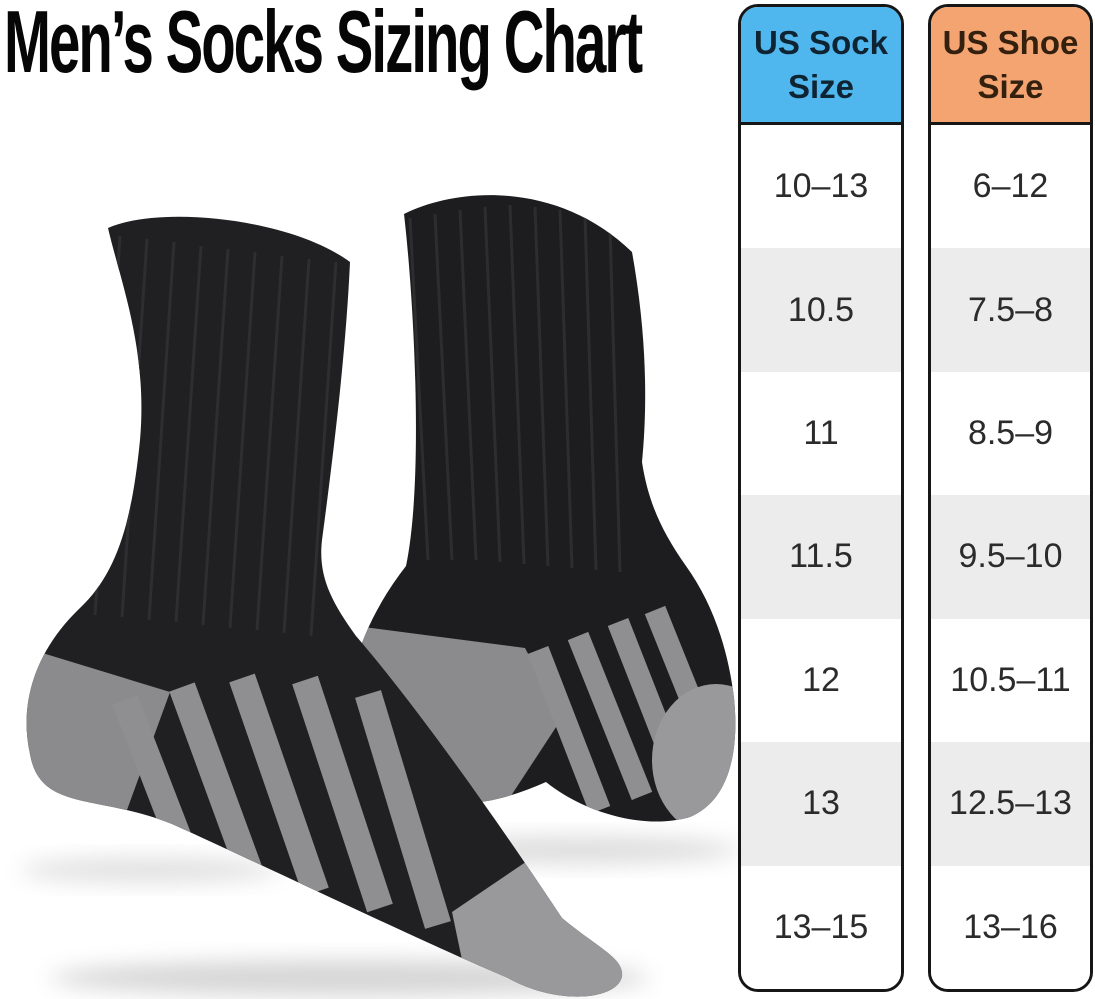 The image size is (1095, 999). What do you see at coordinates (1010, 680) in the screenshot?
I see `size-cell-us-shoe-size-4: 10.5–11` at bounding box center [1010, 680].